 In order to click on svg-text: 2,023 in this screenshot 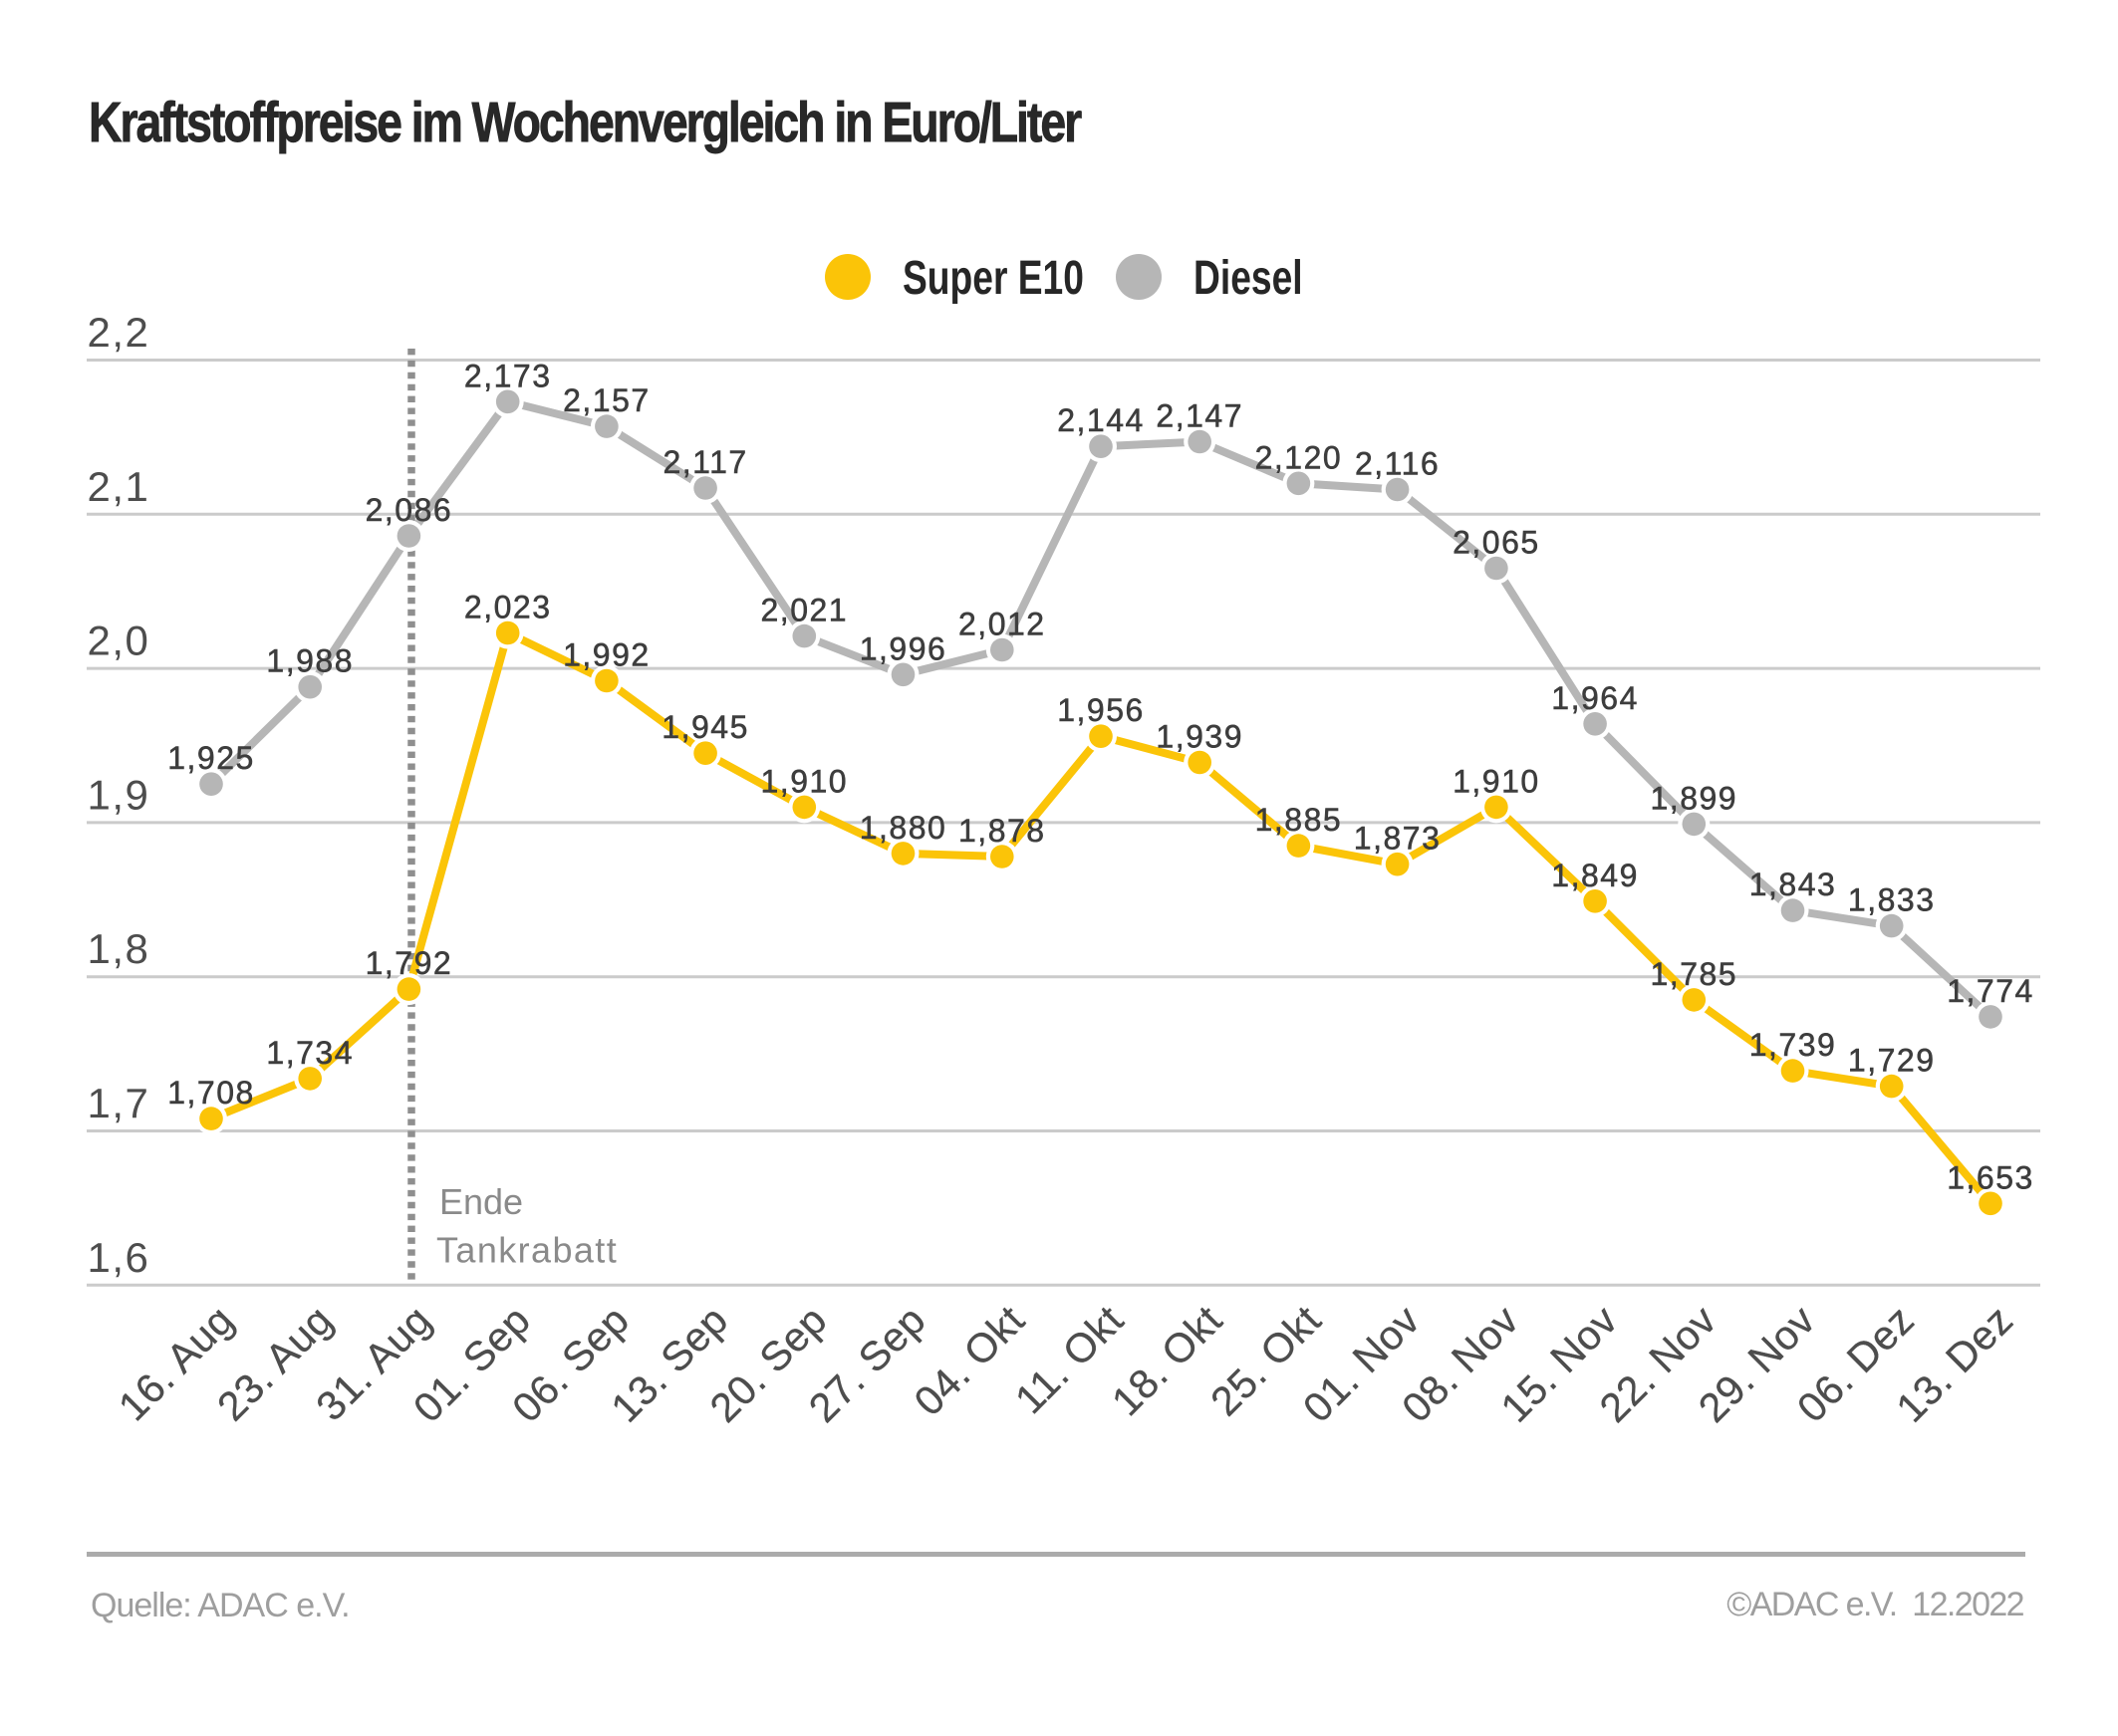, I will do `click(508, 608)`.